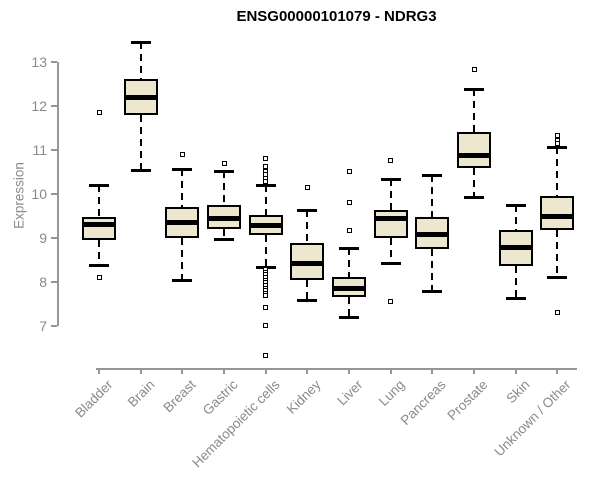 This screenshot has width=600, height=500. What do you see at coordinates (533, 418) in the screenshot?
I see `x-category-label: Unknown / Other` at bounding box center [533, 418].